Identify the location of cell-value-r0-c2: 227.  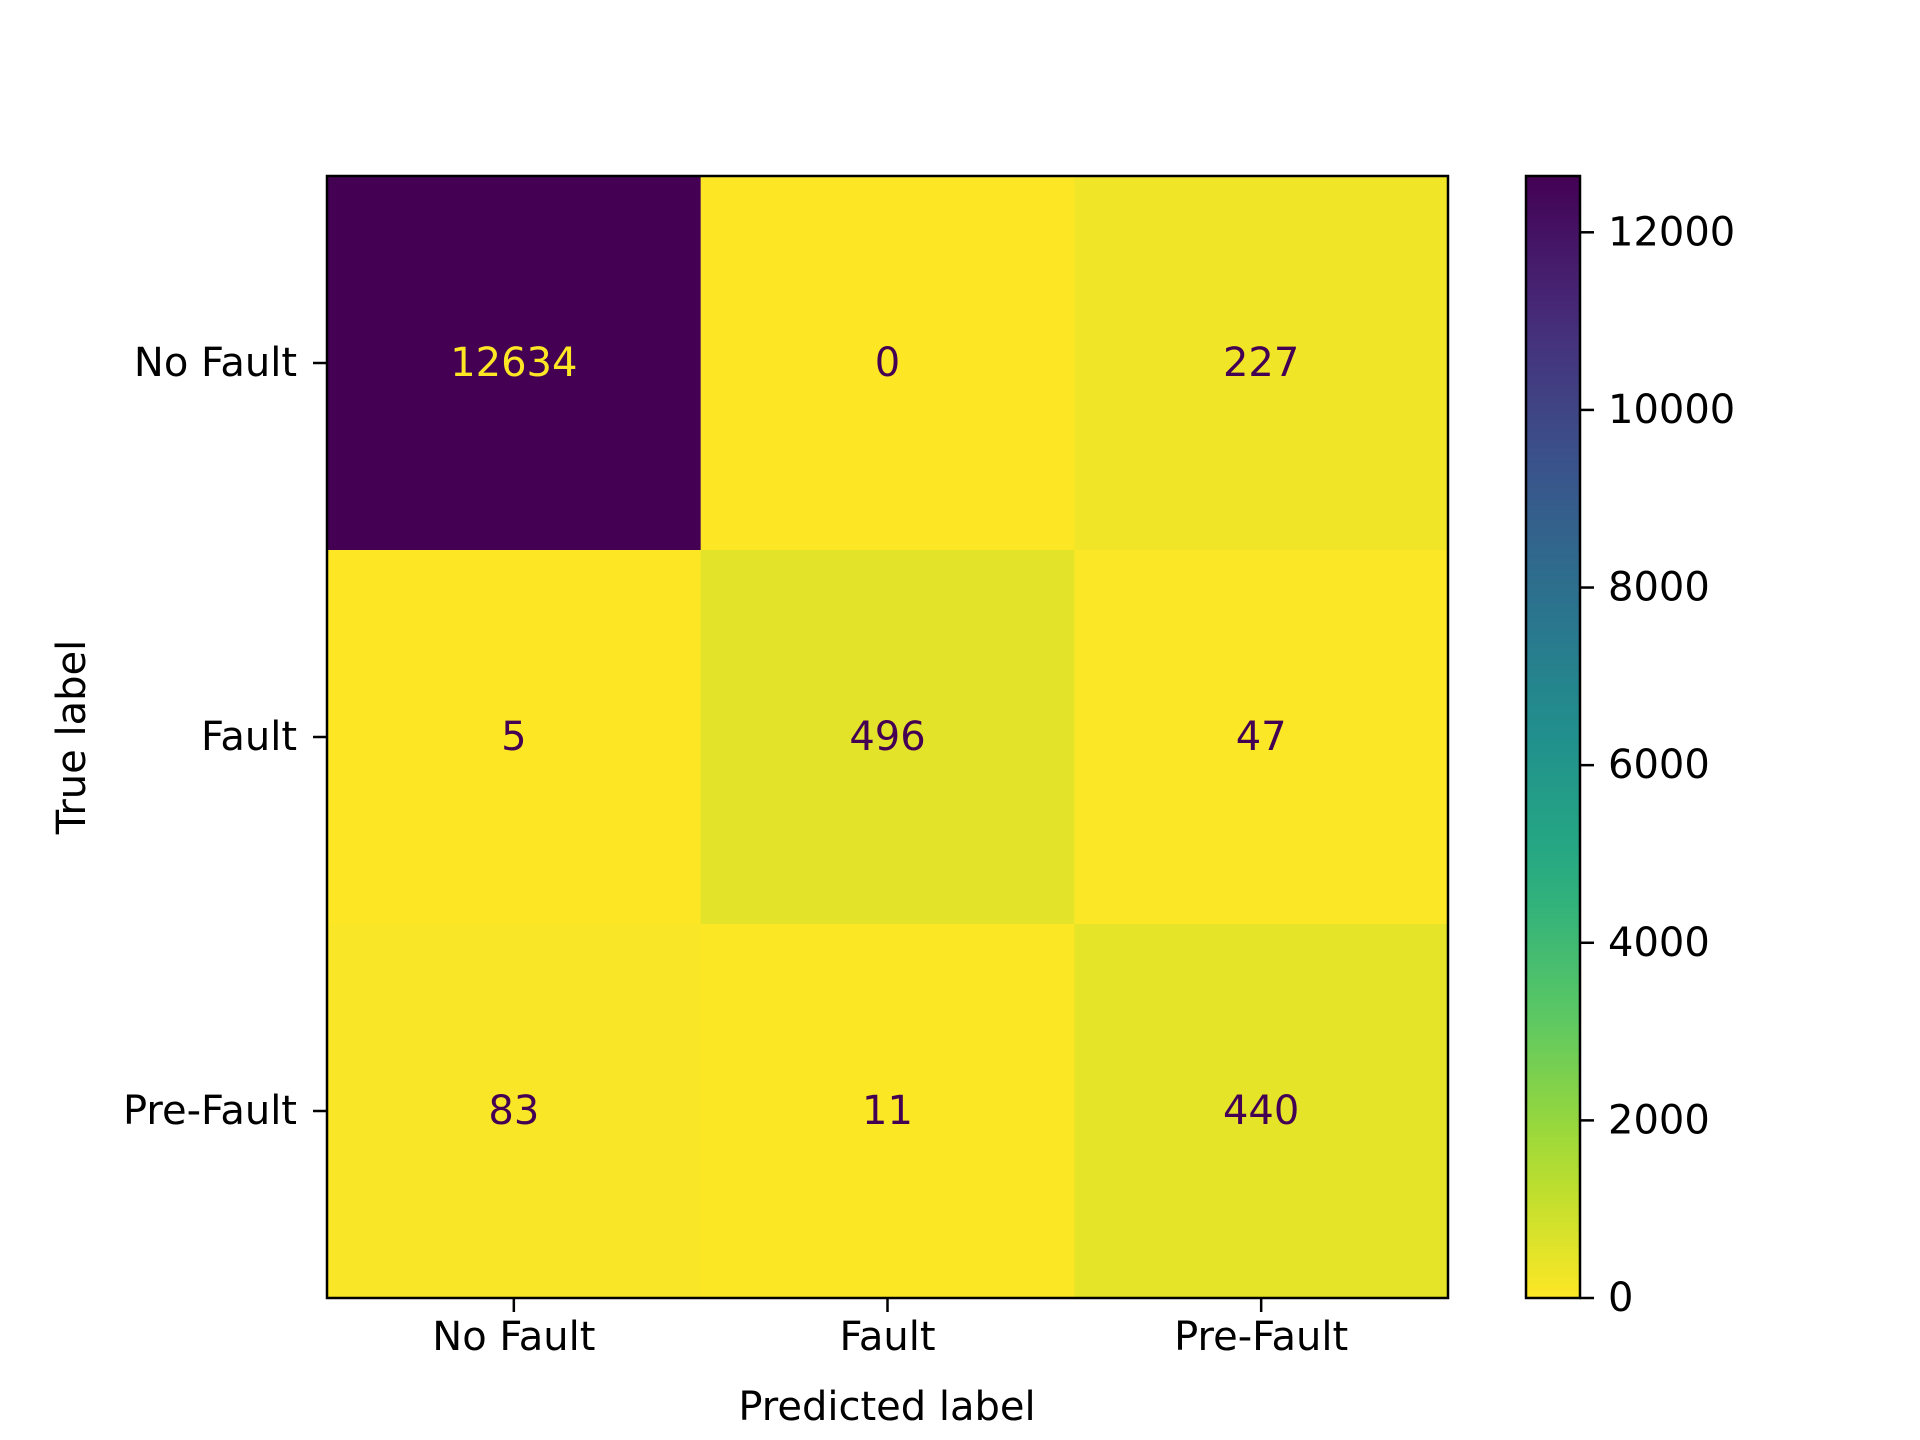
(1261, 363).